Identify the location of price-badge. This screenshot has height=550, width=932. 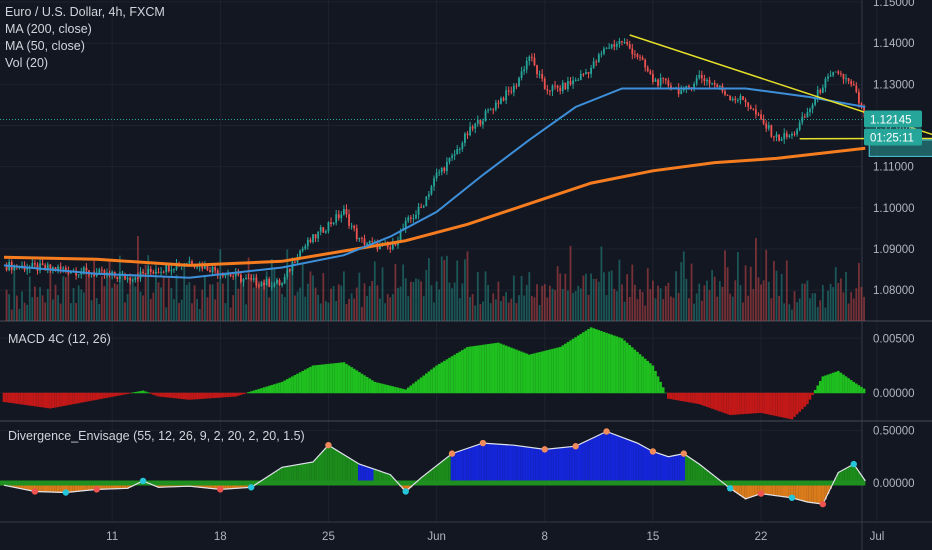
(893, 119).